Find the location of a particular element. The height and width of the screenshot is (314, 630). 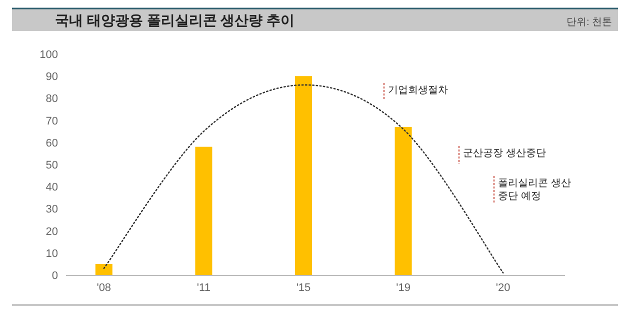

y-tick-label: 40 is located at coordinates (52, 188).